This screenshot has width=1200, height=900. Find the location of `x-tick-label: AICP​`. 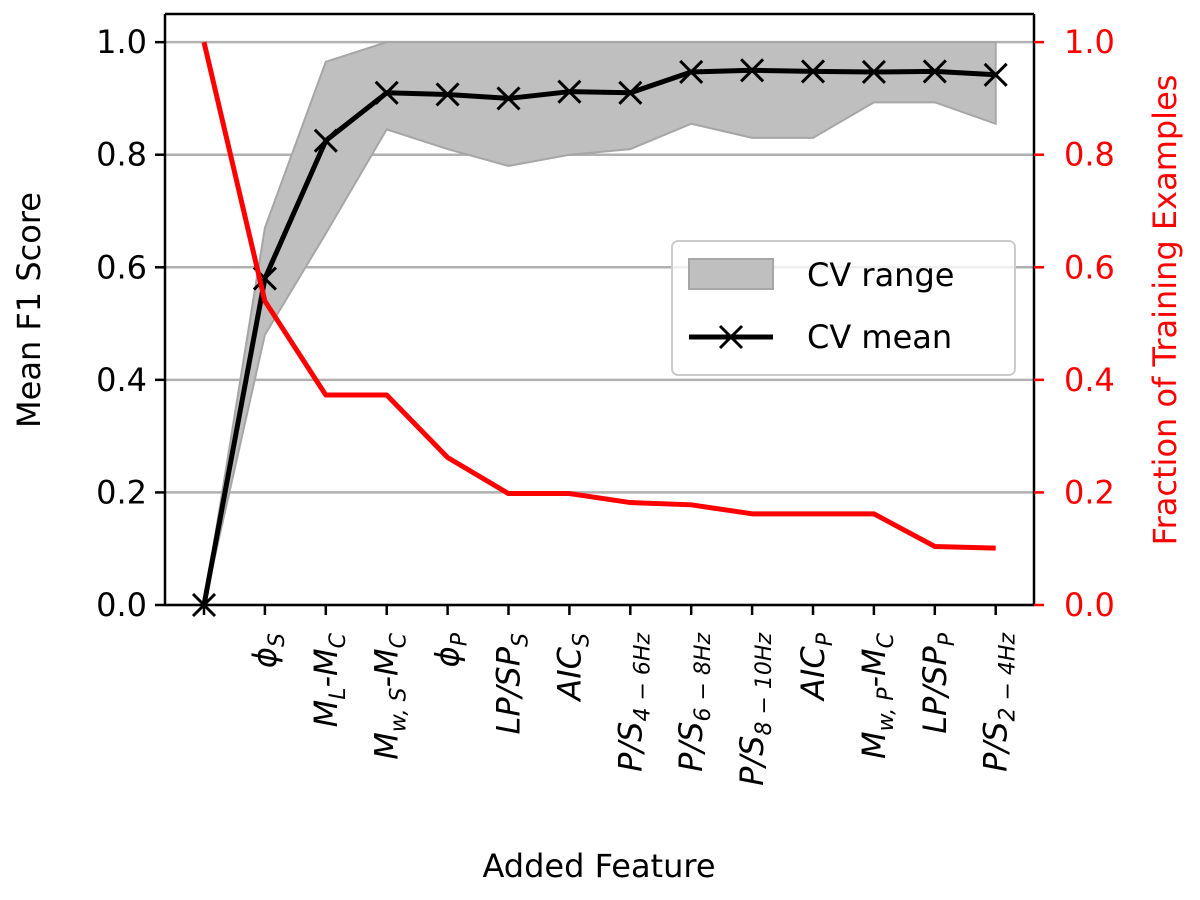

x-tick-label: AICP​ is located at coordinates (816, 667).